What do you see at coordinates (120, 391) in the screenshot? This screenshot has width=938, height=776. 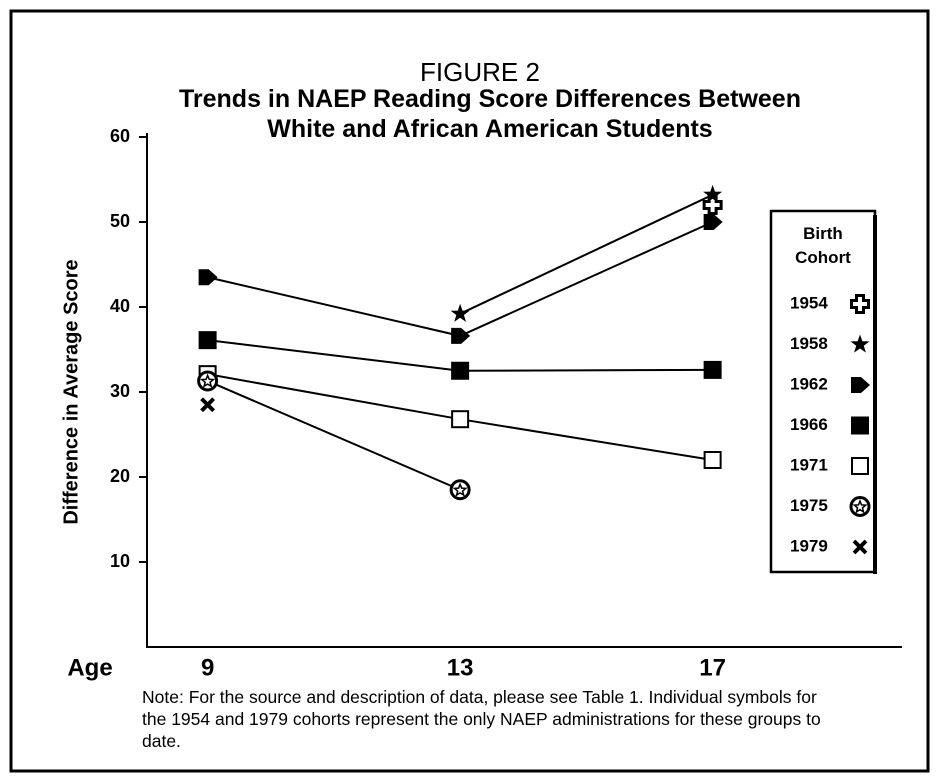 I see `y-tick-label: 30` at bounding box center [120, 391].